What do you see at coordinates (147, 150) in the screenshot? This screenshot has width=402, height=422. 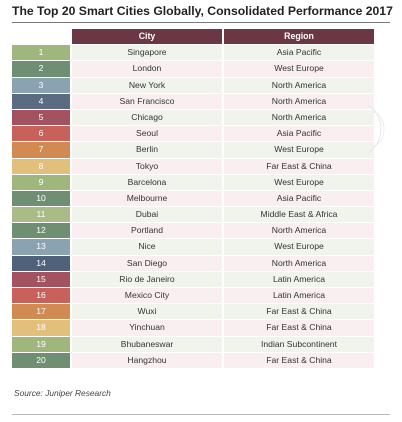 I see `city-cell: Berlin` at bounding box center [147, 150].